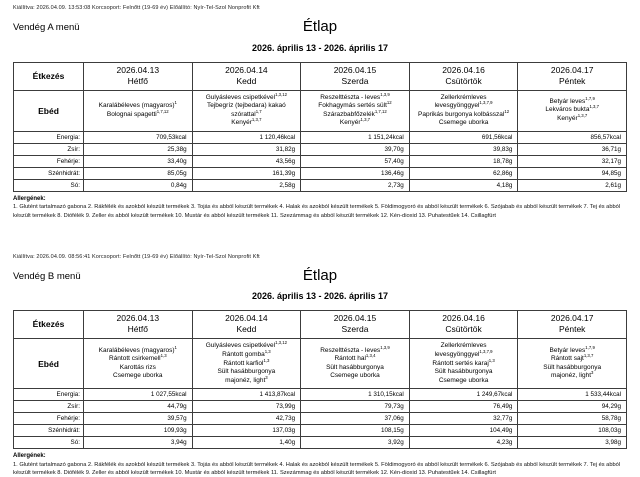 This screenshot has width=640, height=477. I want to click on nutrition-row: Zsír: 25,38g 31,82g 39,70g 39,83g 36,71g, so click(320, 149).